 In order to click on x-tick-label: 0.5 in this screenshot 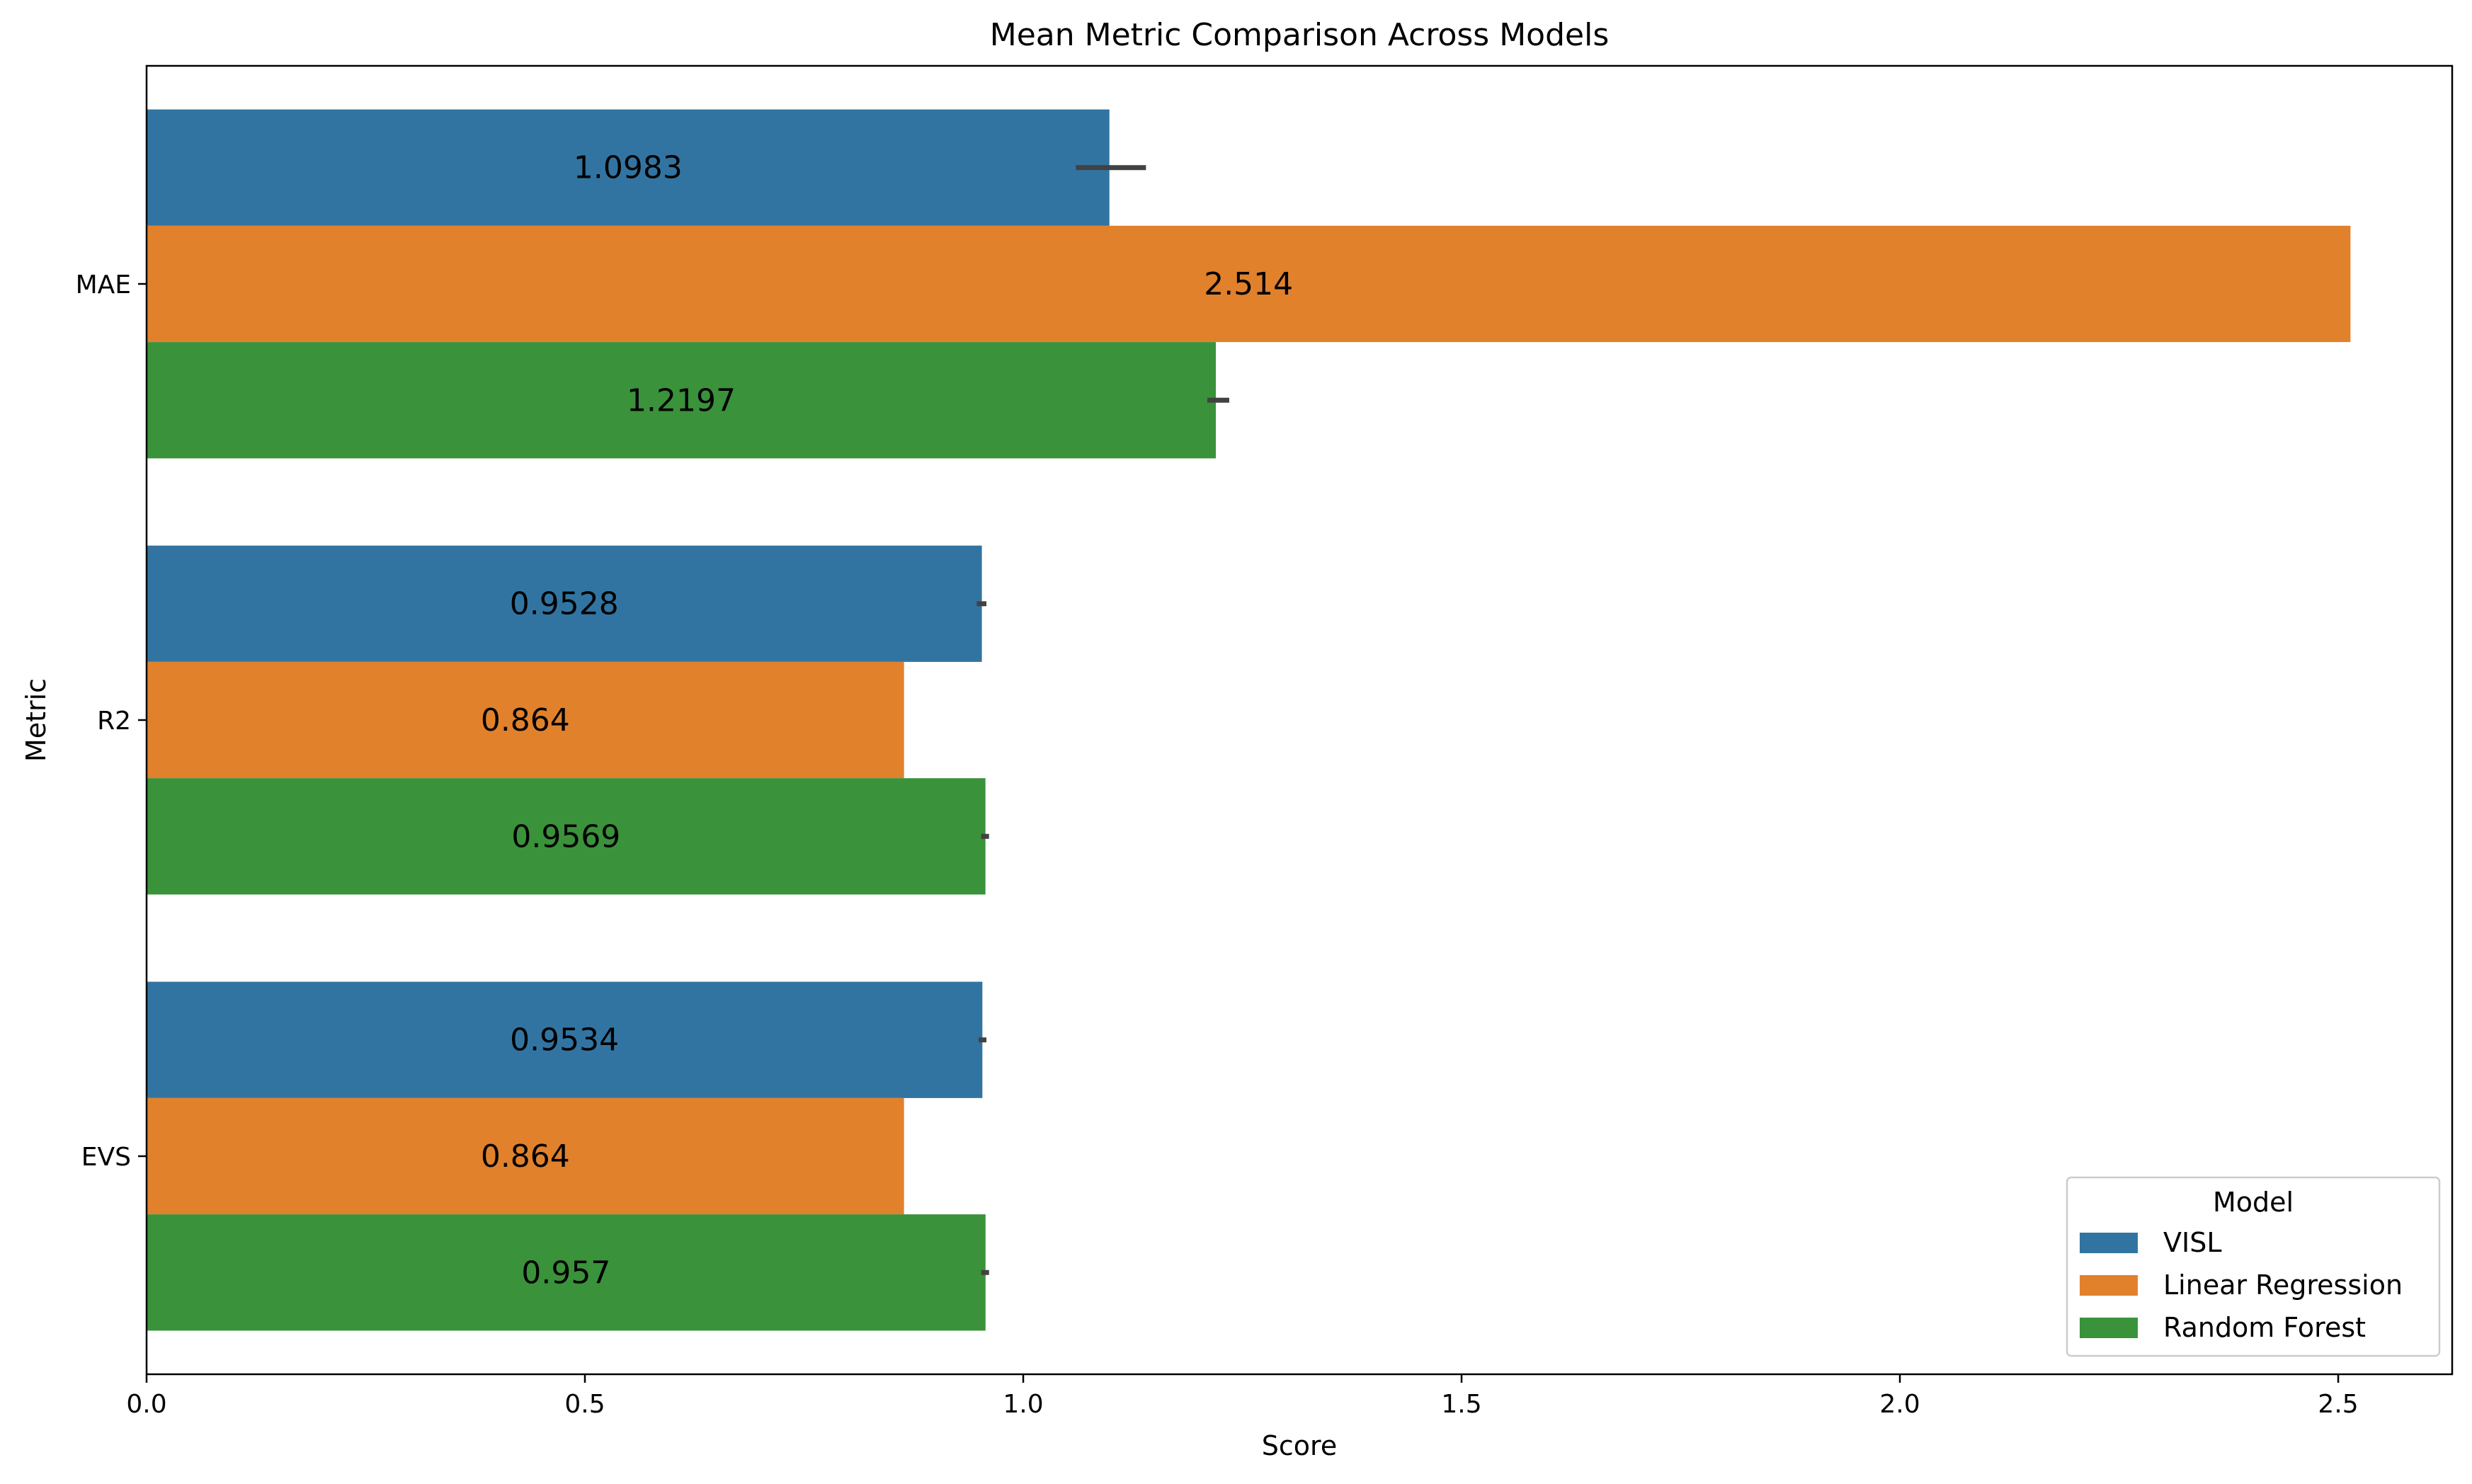, I will do `click(584, 1404)`.